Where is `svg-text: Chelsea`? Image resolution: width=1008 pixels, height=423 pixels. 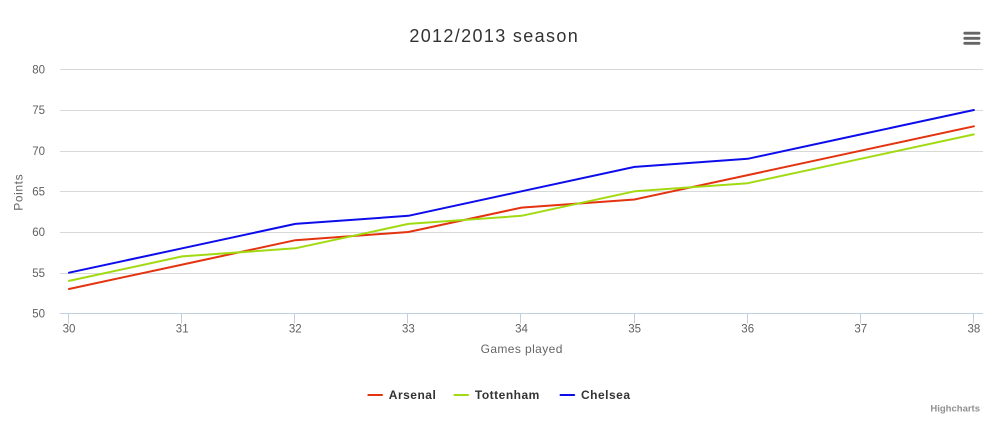
svg-text: Chelsea is located at coordinates (606, 395).